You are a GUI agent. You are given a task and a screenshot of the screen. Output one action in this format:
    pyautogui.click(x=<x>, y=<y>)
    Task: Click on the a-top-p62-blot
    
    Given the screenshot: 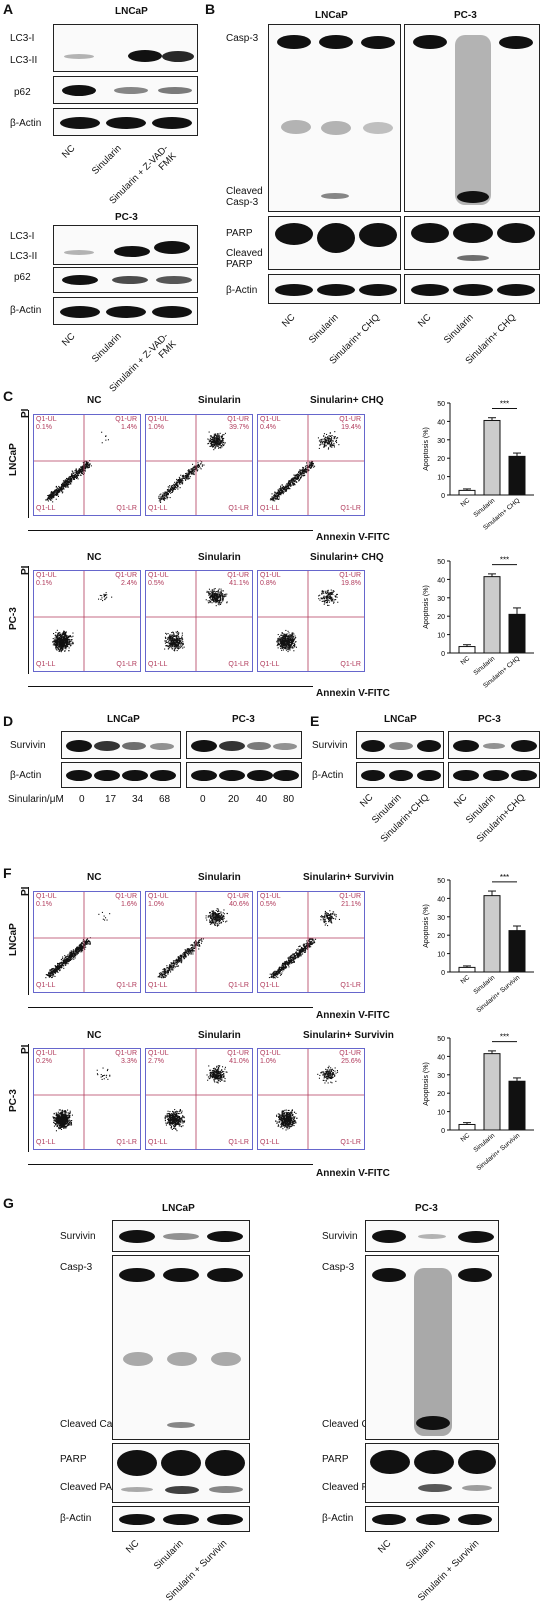 What is the action you would take?
    pyautogui.click(x=125, y=90)
    